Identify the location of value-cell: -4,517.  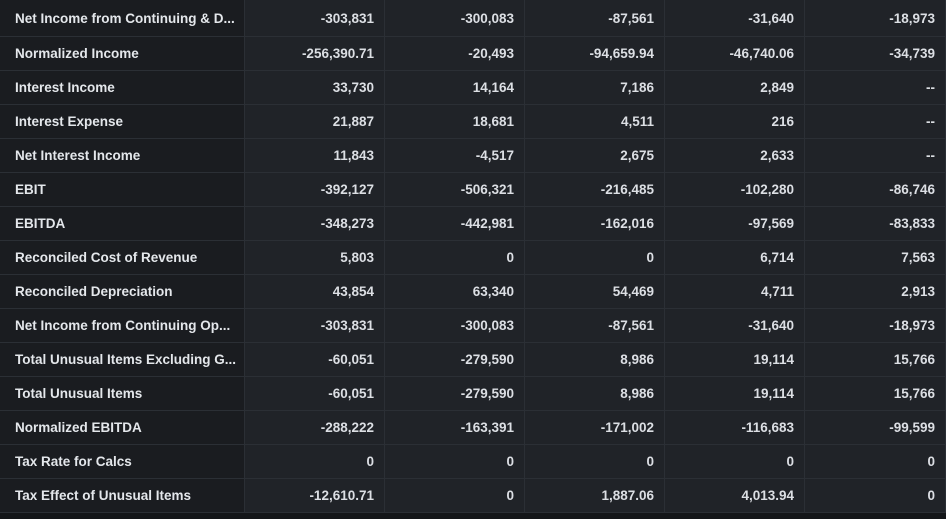
(455, 155).